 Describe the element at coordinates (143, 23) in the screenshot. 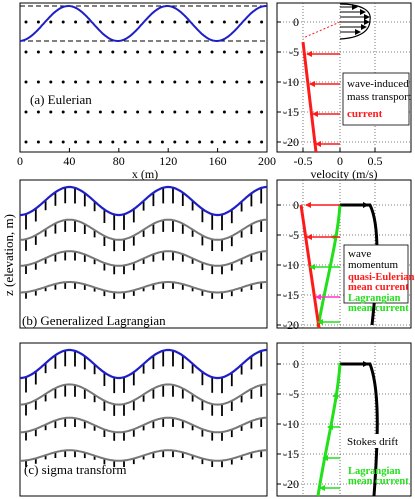

I see `surface-wave-a` at that location.